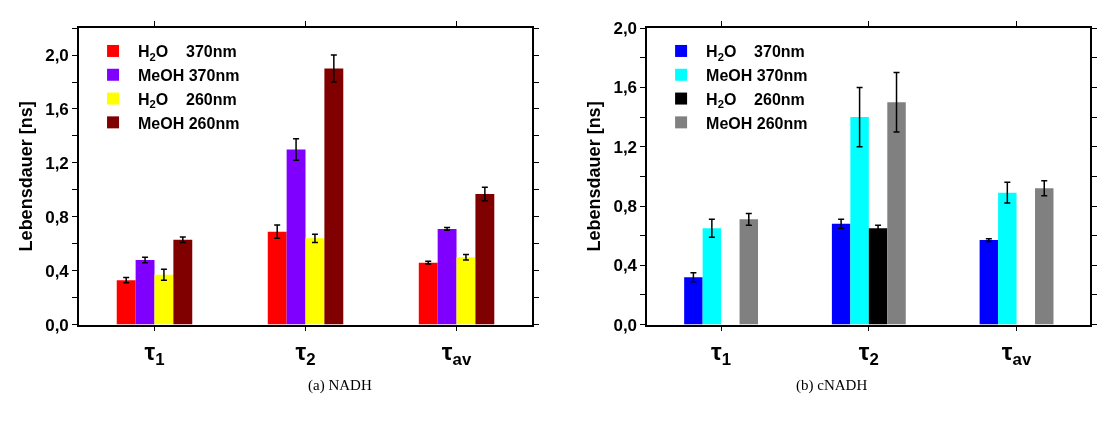  I want to click on text: (a) NADH, so click(340, 385).